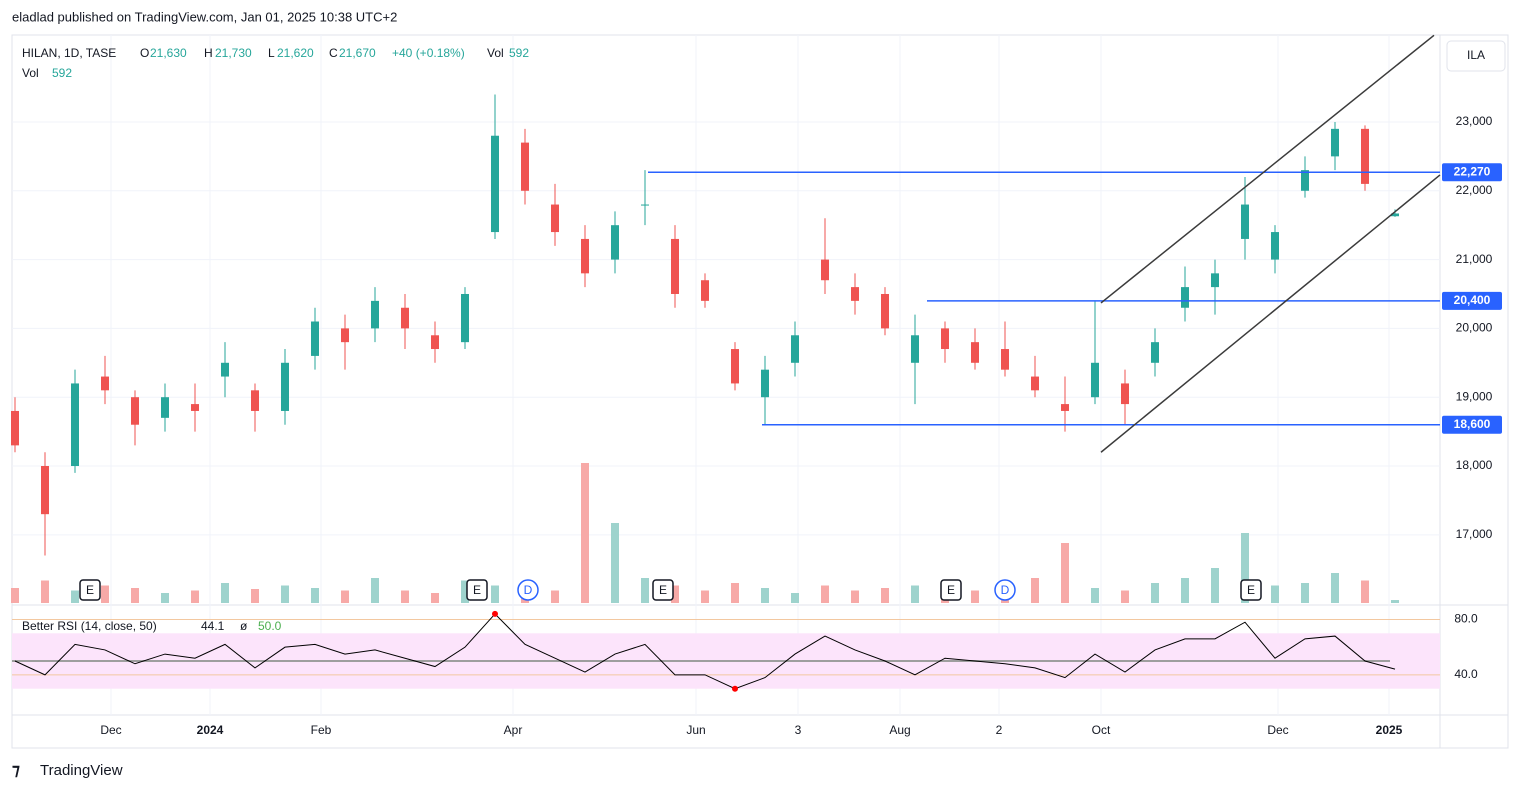 The height and width of the screenshot is (797, 1521). What do you see at coordinates (999, 730) in the screenshot?
I see `x-tick-label: 2` at bounding box center [999, 730].